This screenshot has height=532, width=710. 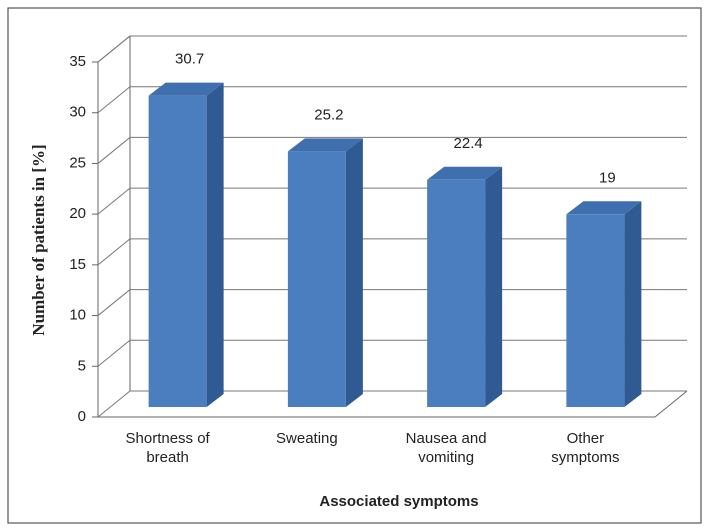 I want to click on y-tick-label: 35, so click(x=77, y=61).